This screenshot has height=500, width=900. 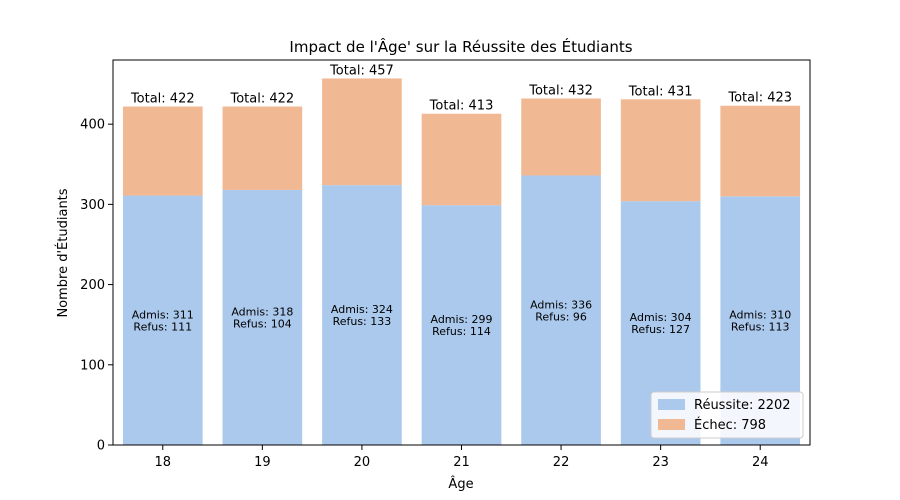 I want to click on admis-label-24: Admis: 310, so click(x=760, y=315).